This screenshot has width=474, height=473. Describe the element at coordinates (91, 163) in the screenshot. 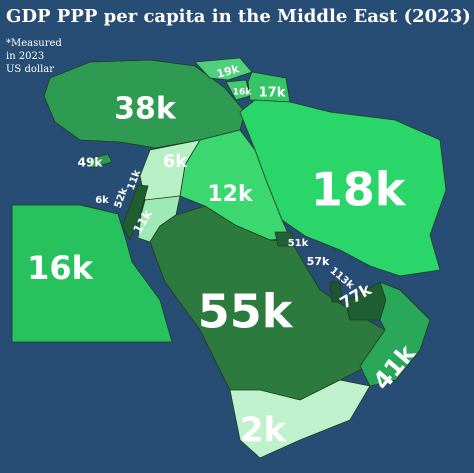

I see `region-label: 49k` at that location.